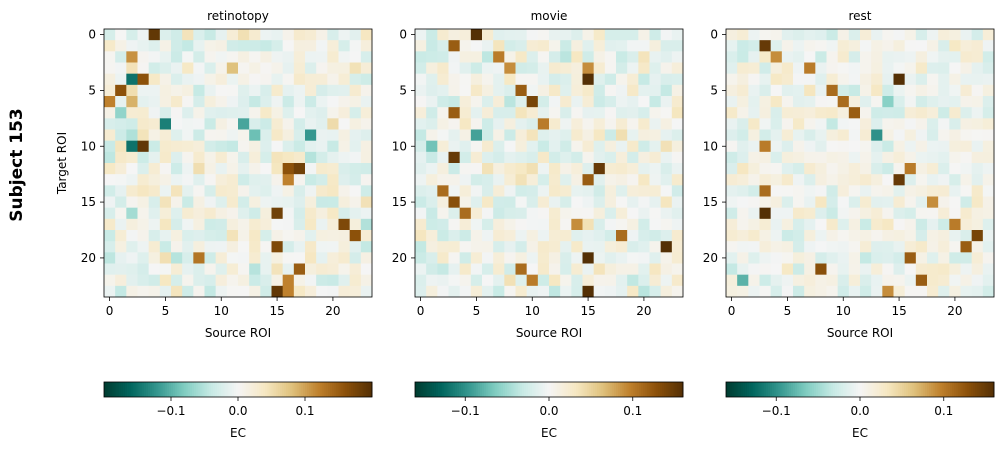 Image resolution: width=1004 pixels, height=450 pixels. I want to click on x-tick-label: 15, so click(276, 311).